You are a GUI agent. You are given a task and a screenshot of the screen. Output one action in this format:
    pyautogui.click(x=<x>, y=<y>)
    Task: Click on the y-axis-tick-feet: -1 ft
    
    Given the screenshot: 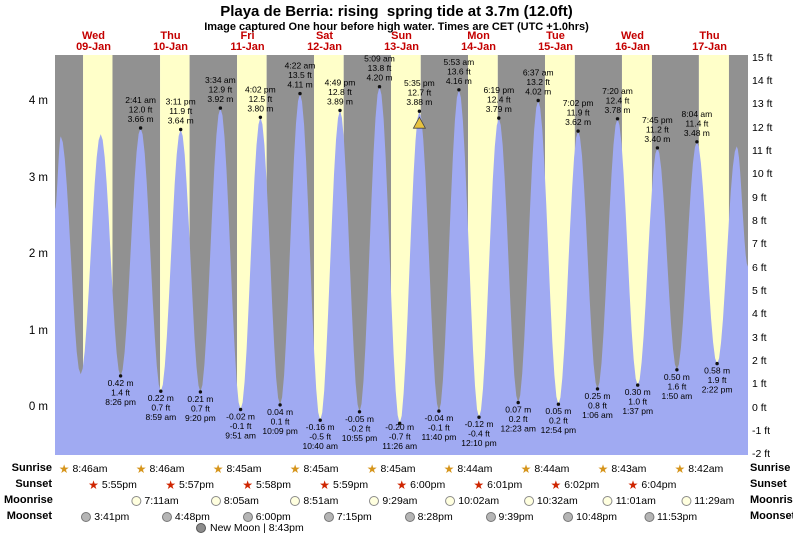 What is the action you would take?
    pyautogui.click(x=761, y=430)
    